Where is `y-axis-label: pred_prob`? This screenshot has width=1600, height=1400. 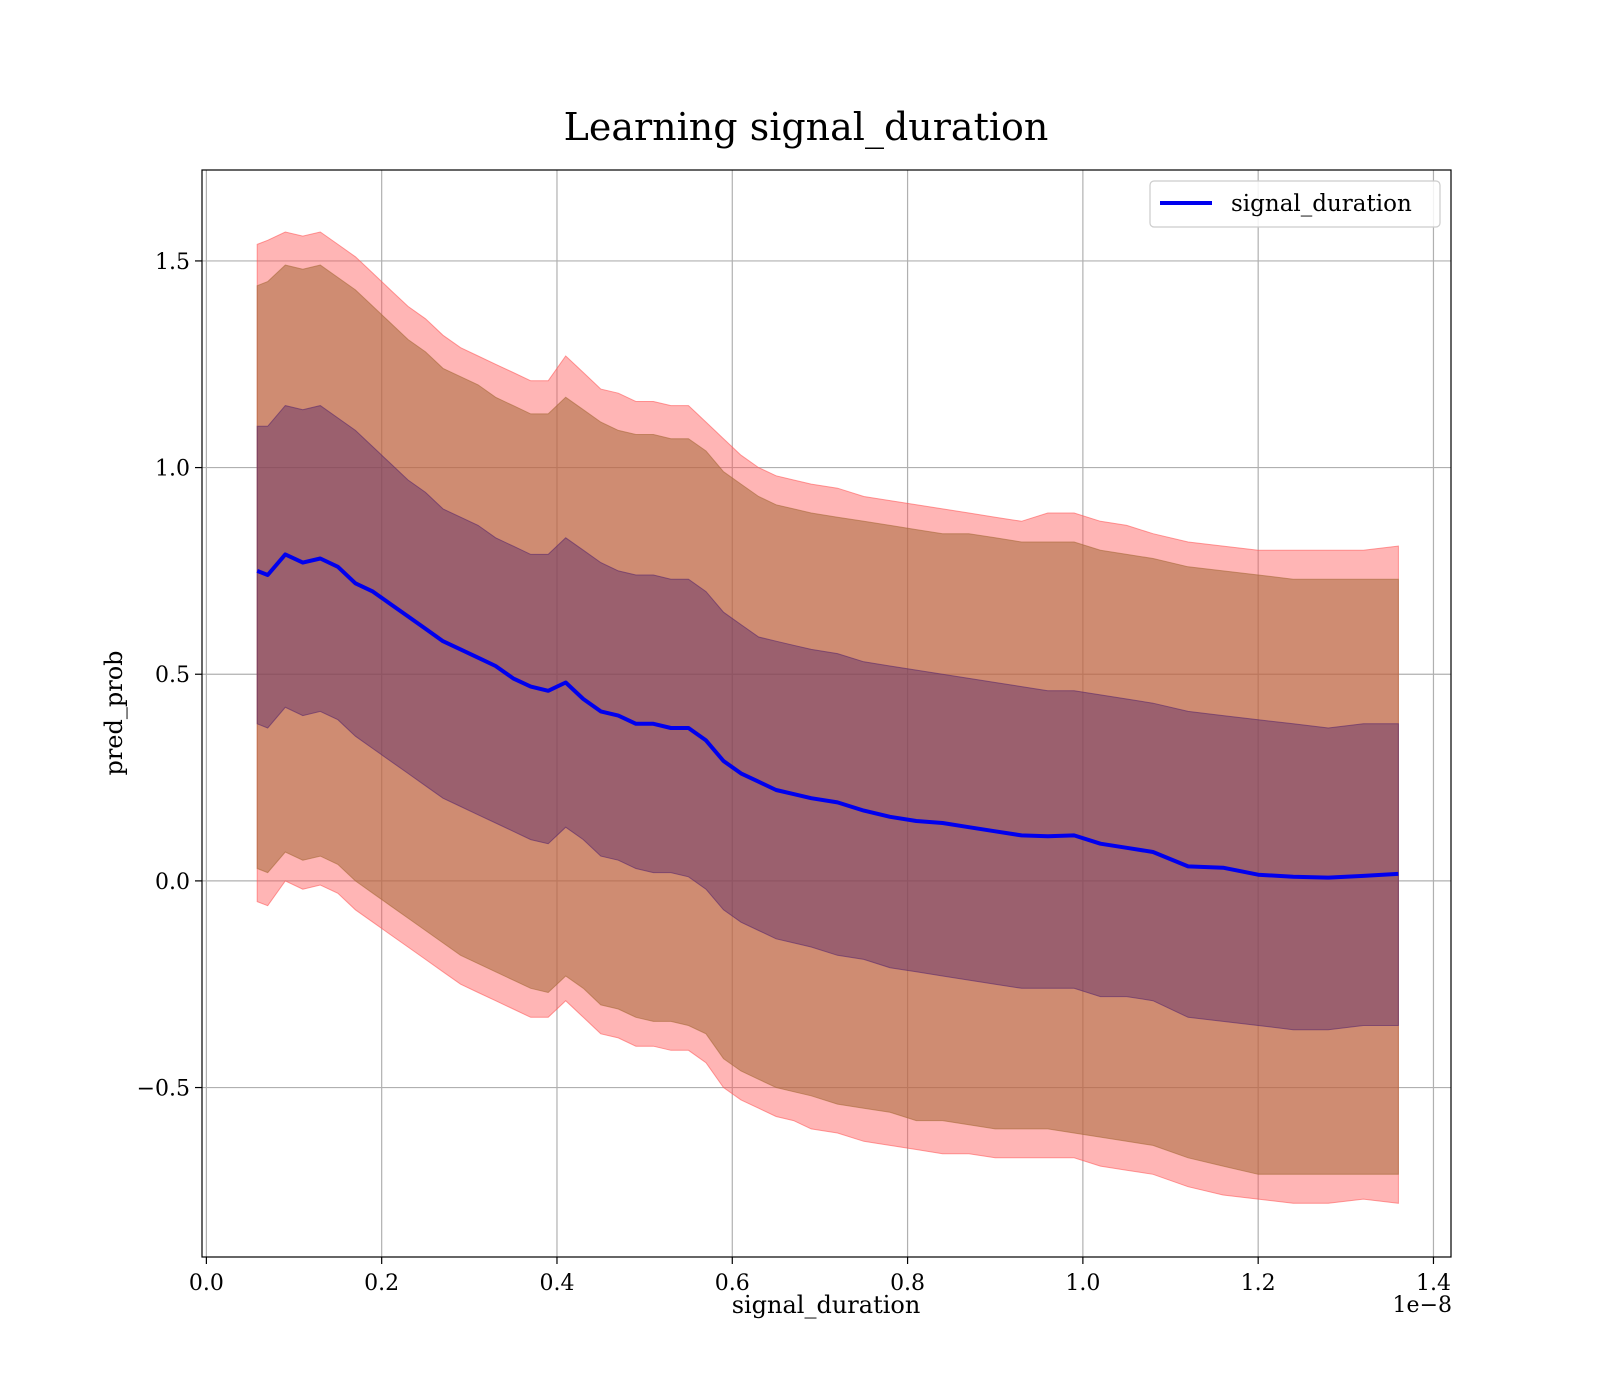
y-axis-label: pred_prob is located at coordinates (114, 712).